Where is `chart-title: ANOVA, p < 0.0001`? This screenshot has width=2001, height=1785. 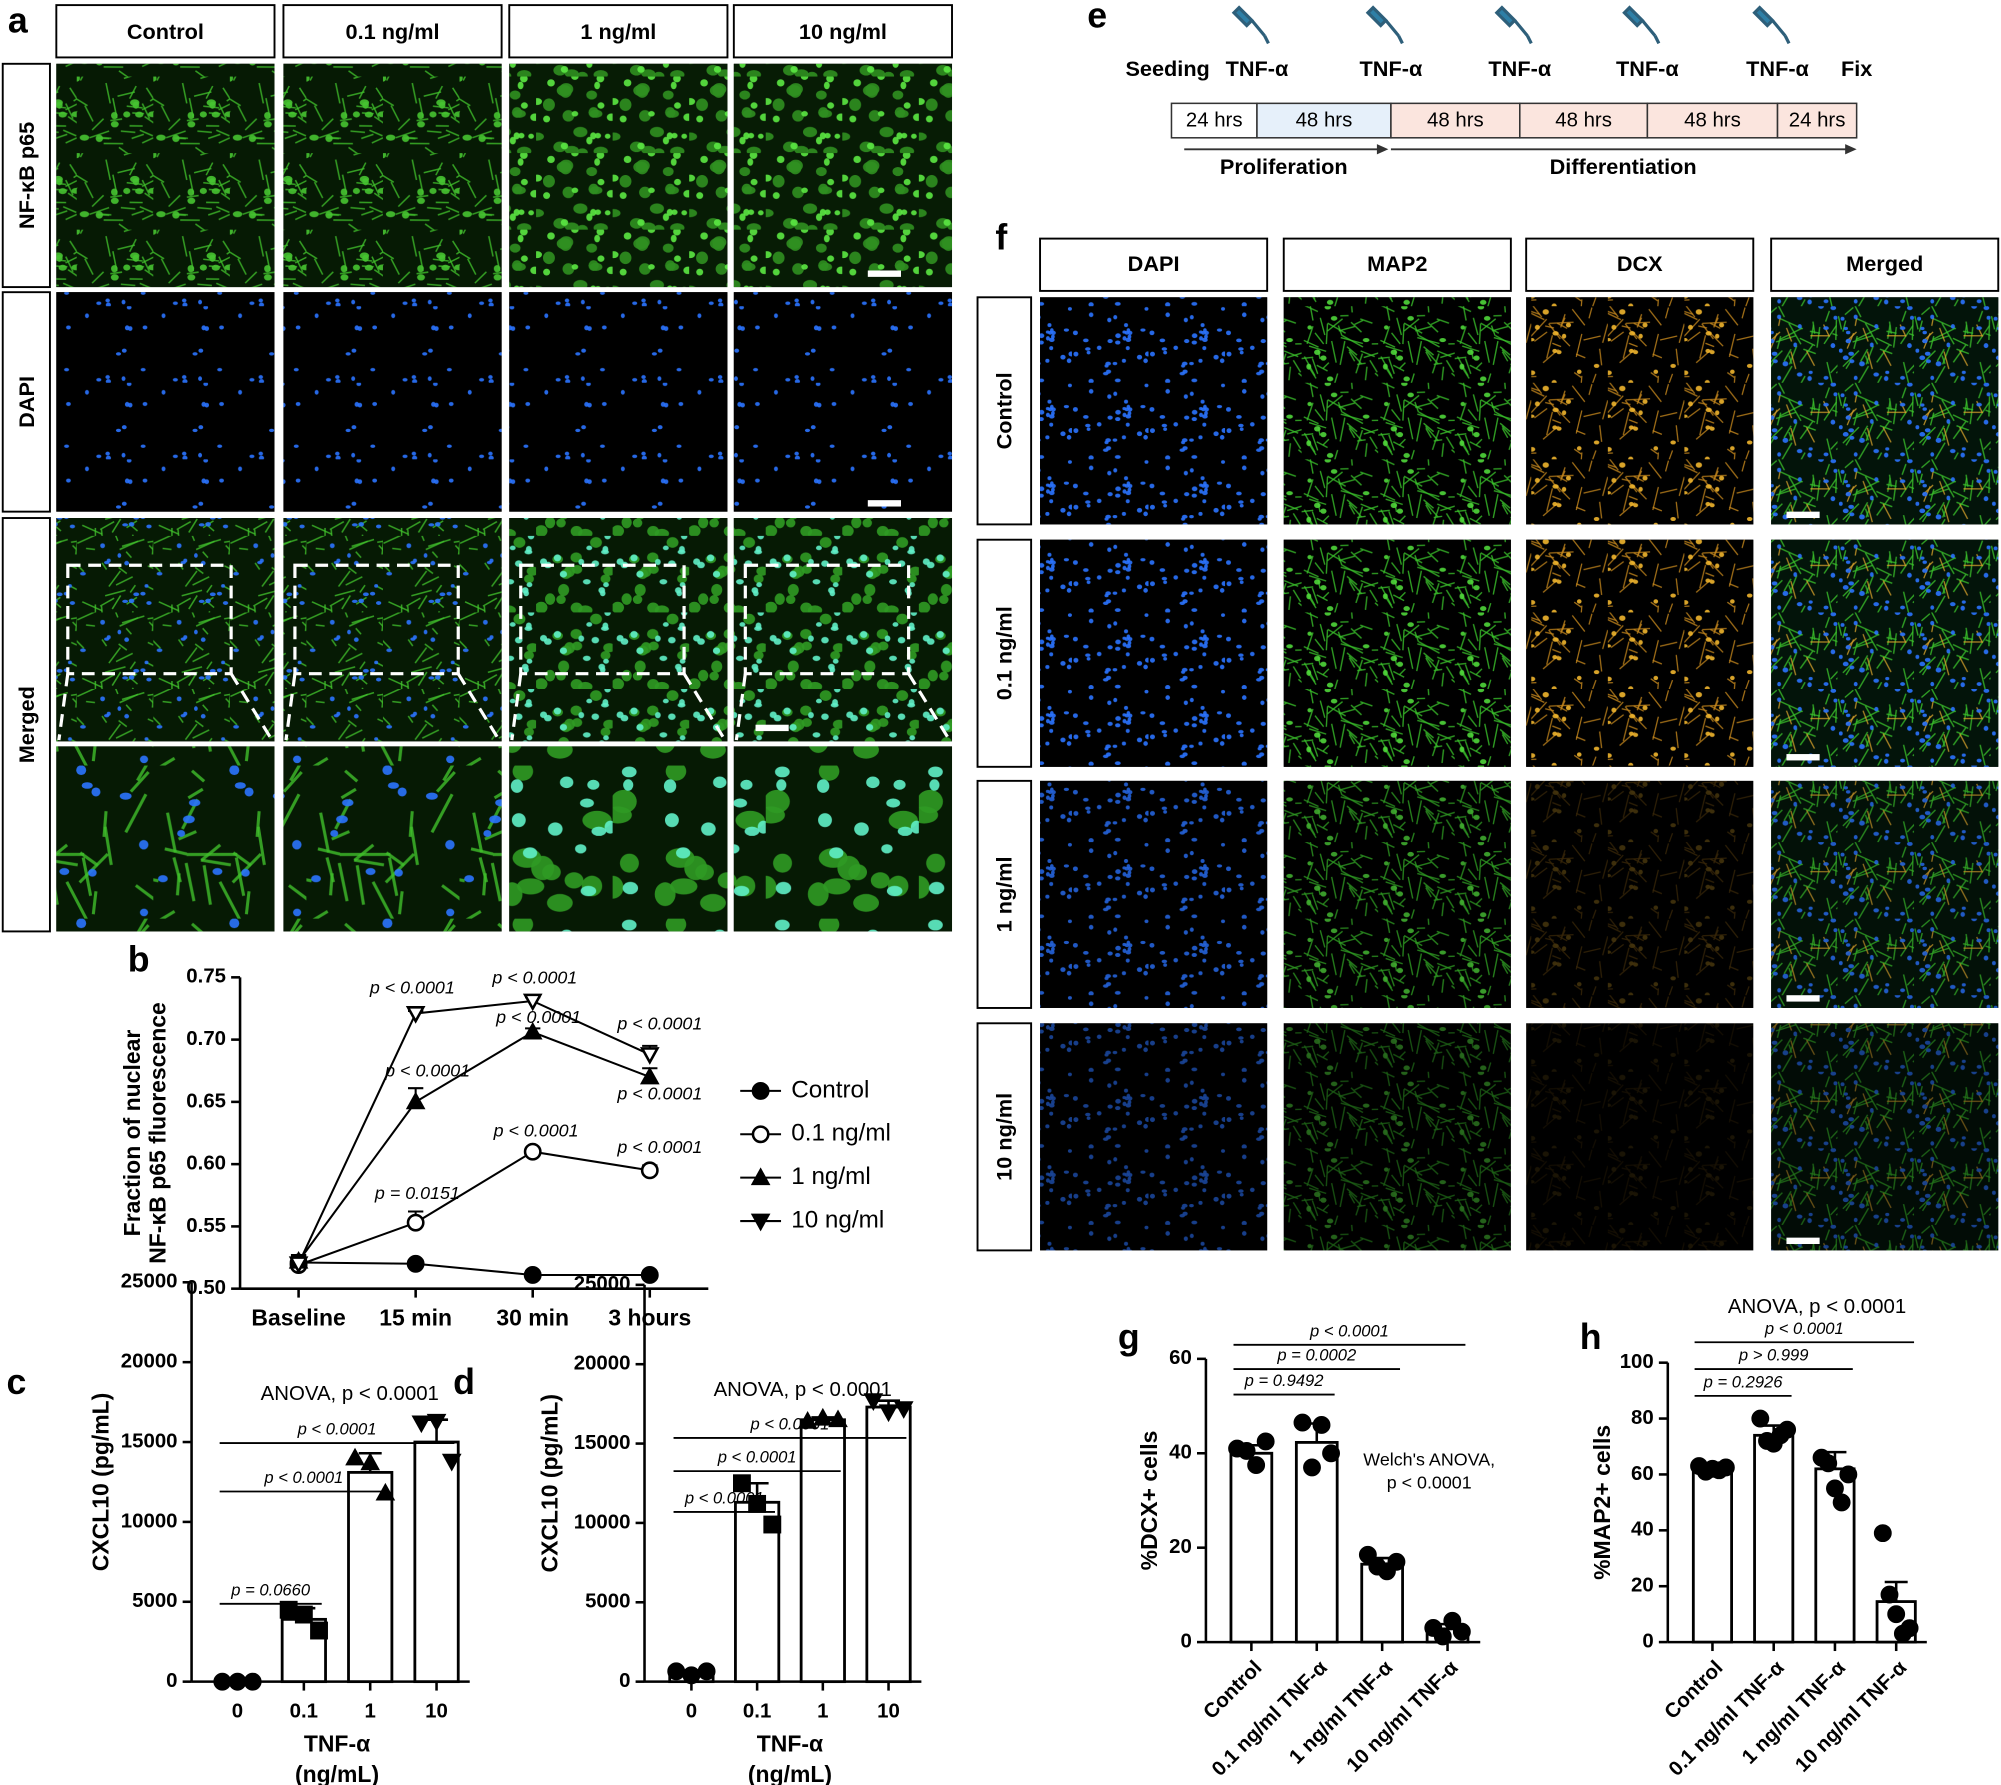
chart-title: ANOVA, p < 0.0001 is located at coordinates (350, 1394).